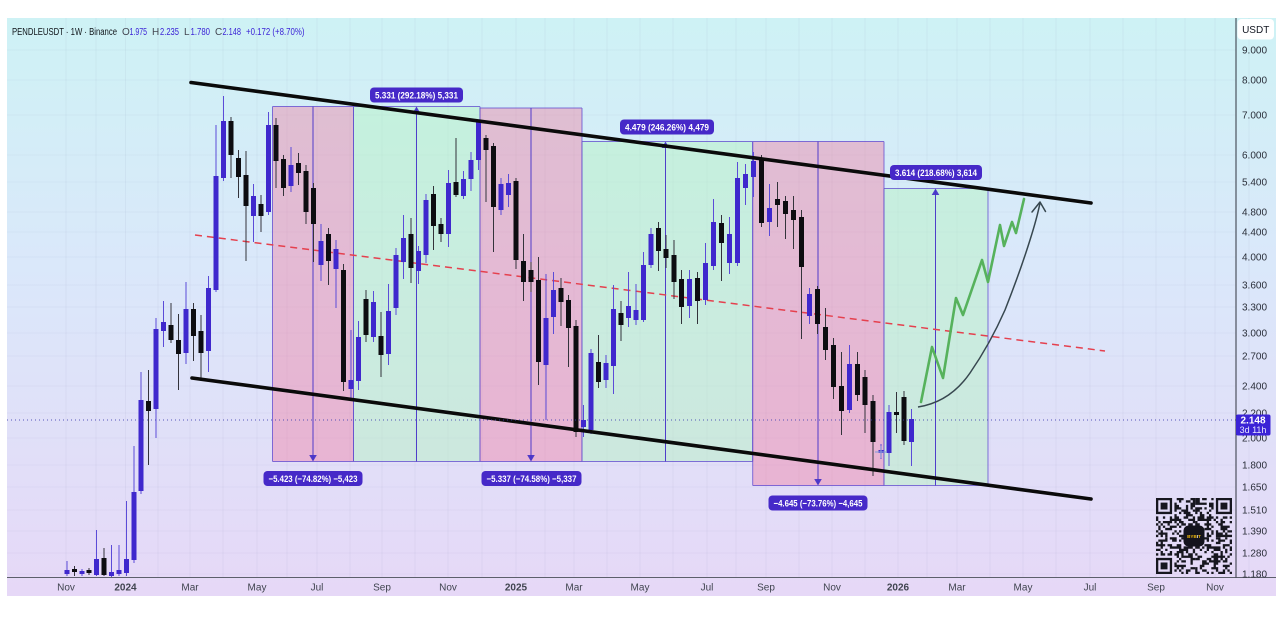  Describe the element at coordinates (516, 588) in the screenshot. I see `svg-text: 2025` at that location.